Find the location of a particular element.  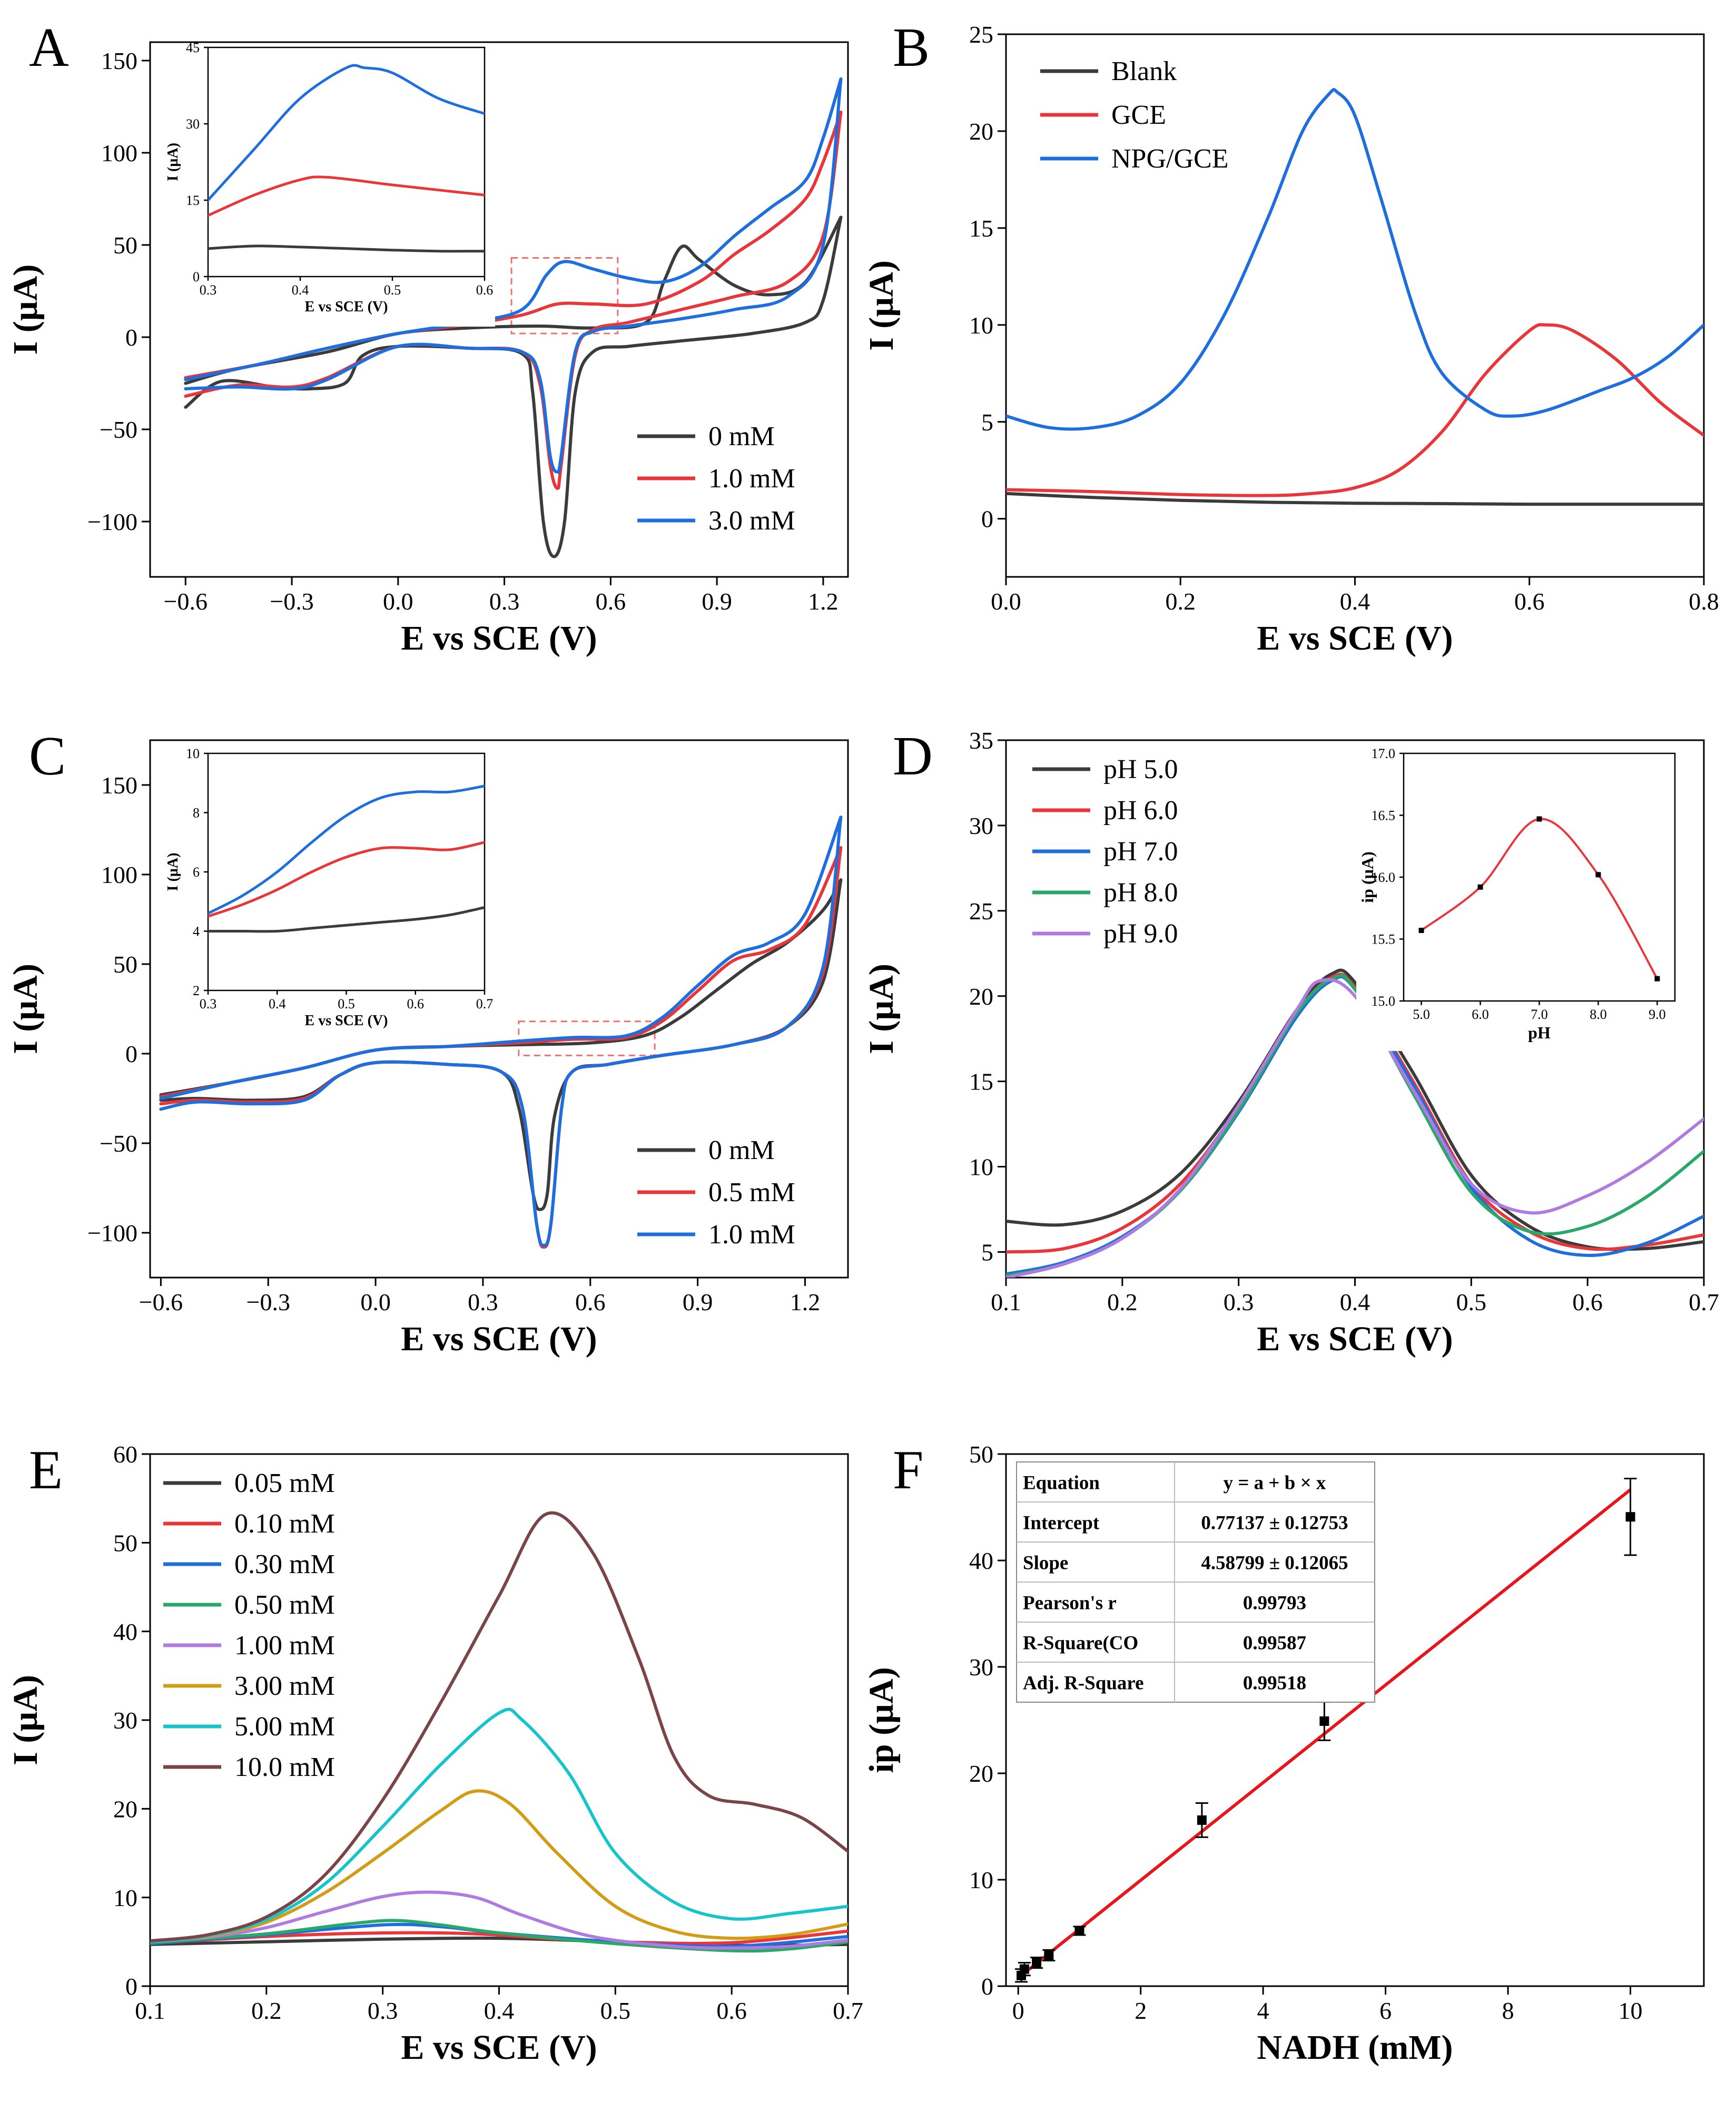

x-tick-label: −0.3 is located at coordinates (268, 1302).